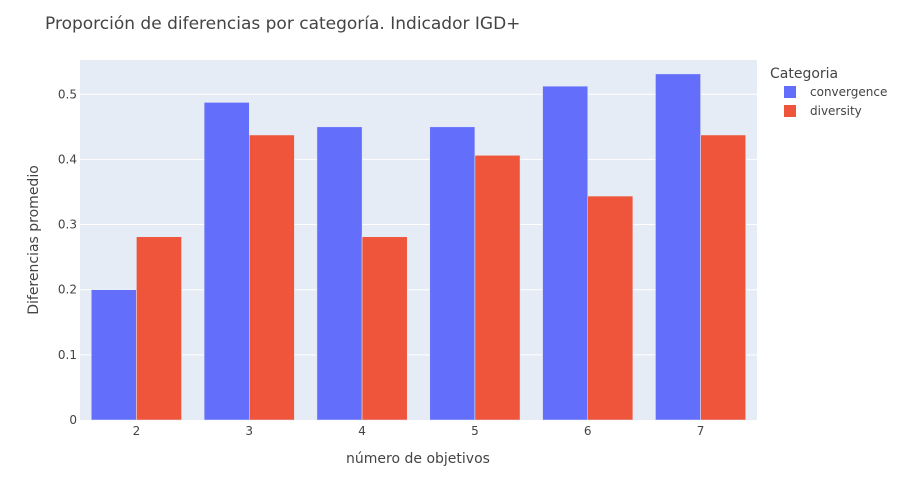 This screenshot has height=504, width=900. What do you see at coordinates (836, 111) in the screenshot?
I see `legend-label-diversity: diversity` at bounding box center [836, 111].